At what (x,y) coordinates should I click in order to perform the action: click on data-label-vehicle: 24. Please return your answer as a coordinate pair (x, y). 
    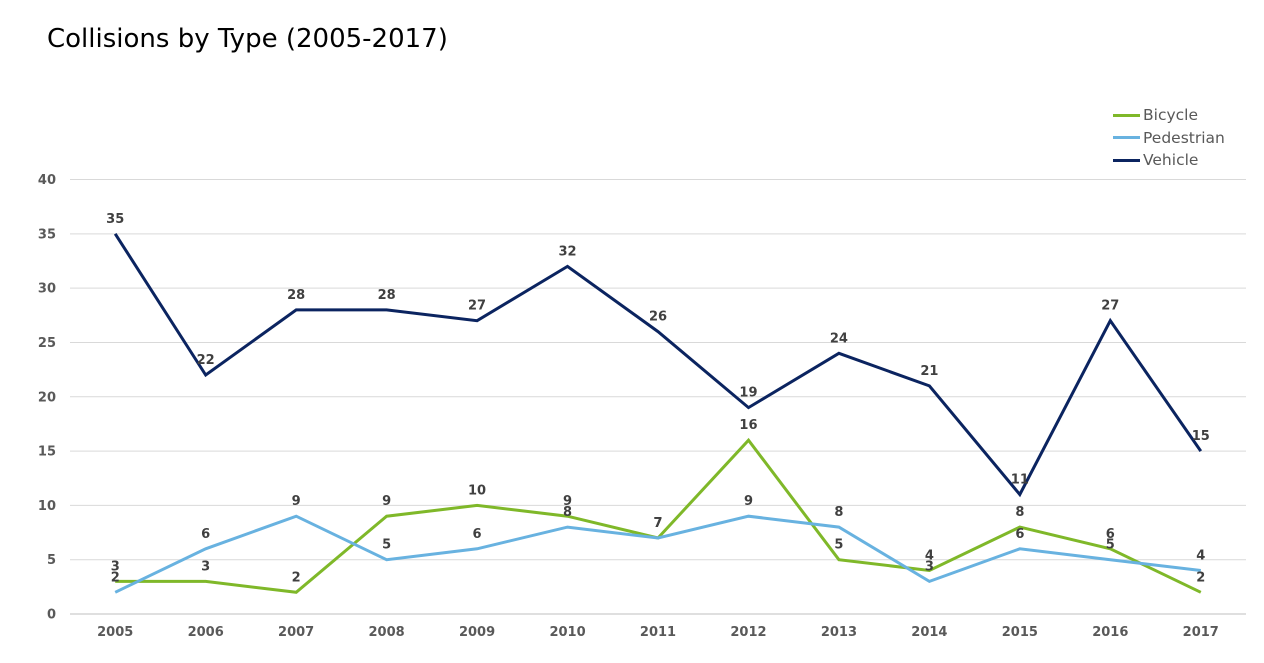
    Looking at the image, I should click on (839, 338).